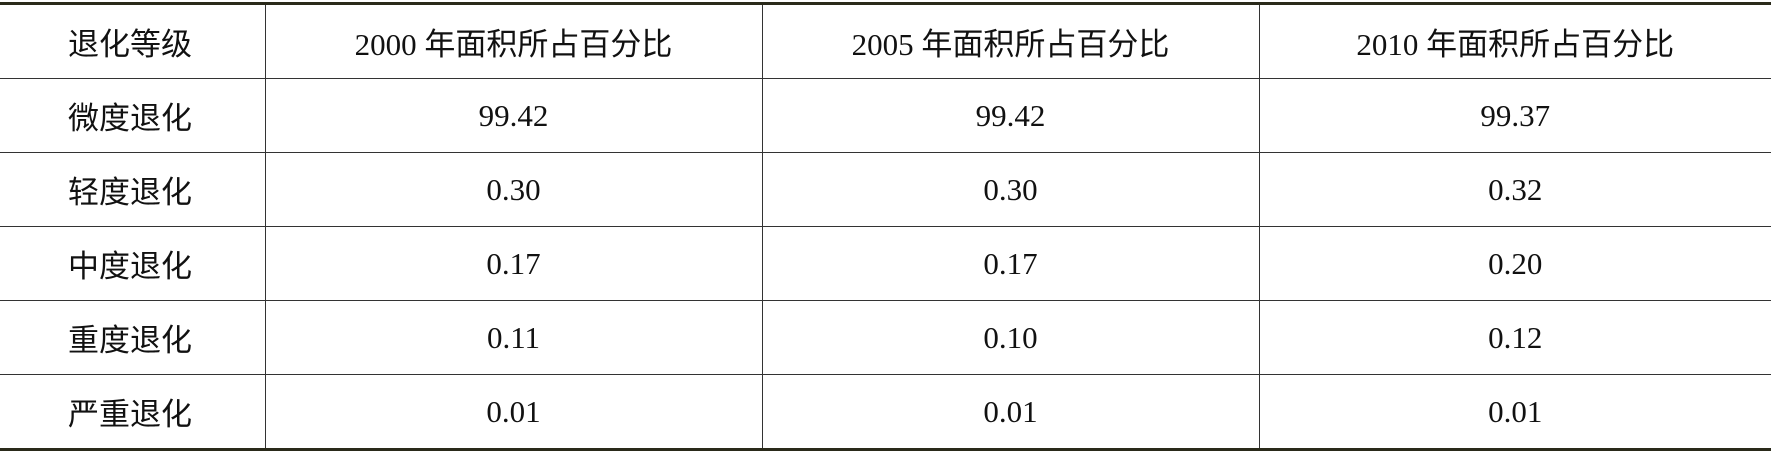  Describe the element at coordinates (1010, 40) in the screenshot. I see `header-cell: 2005 年面积所占百分比` at that location.